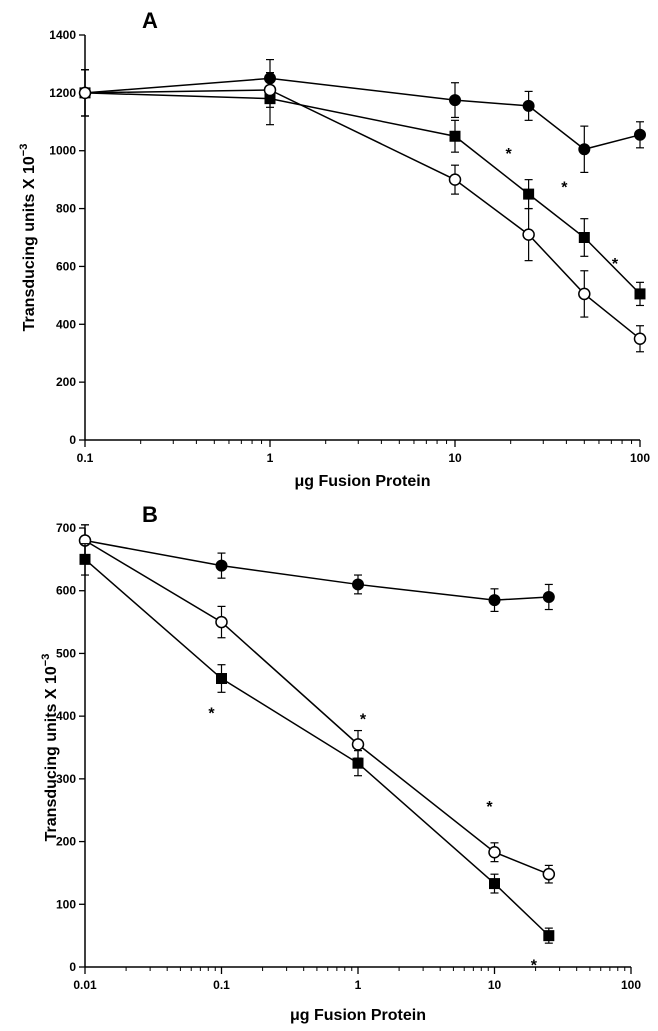 The image size is (658, 1031). What do you see at coordinates (62, 151) in the screenshot?
I see `y-tick-label: 1000` at bounding box center [62, 151].